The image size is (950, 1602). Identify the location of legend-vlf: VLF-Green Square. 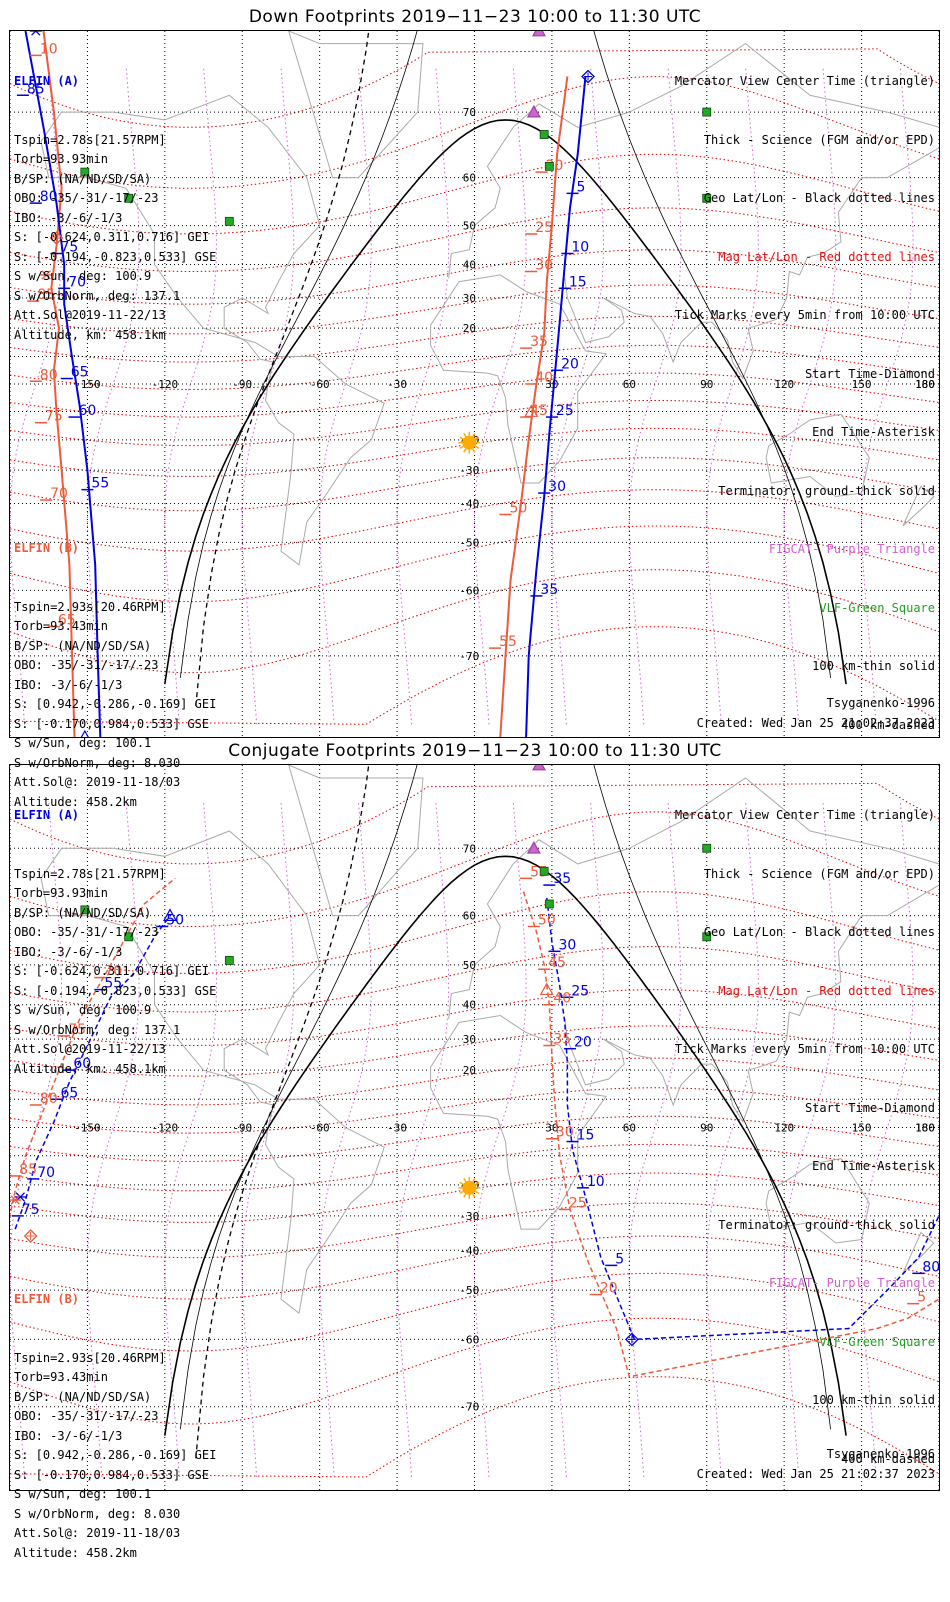
(877, 1341).